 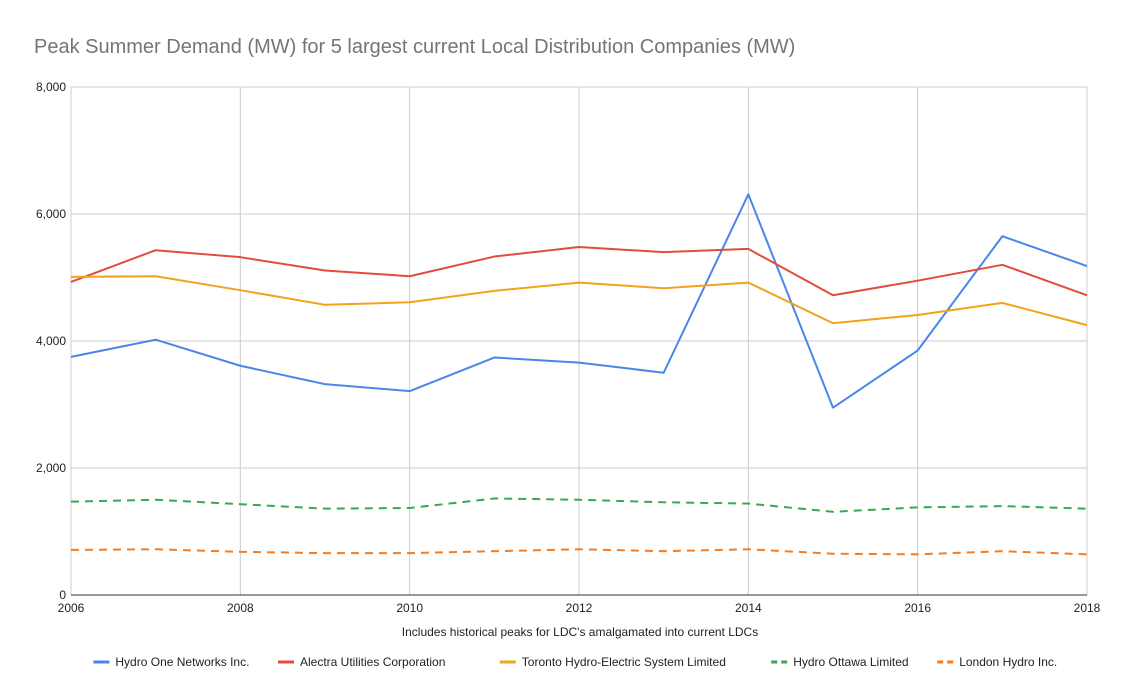 What do you see at coordinates (62, 595) in the screenshot?
I see `y-tick-label: 0` at bounding box center [62, 595].